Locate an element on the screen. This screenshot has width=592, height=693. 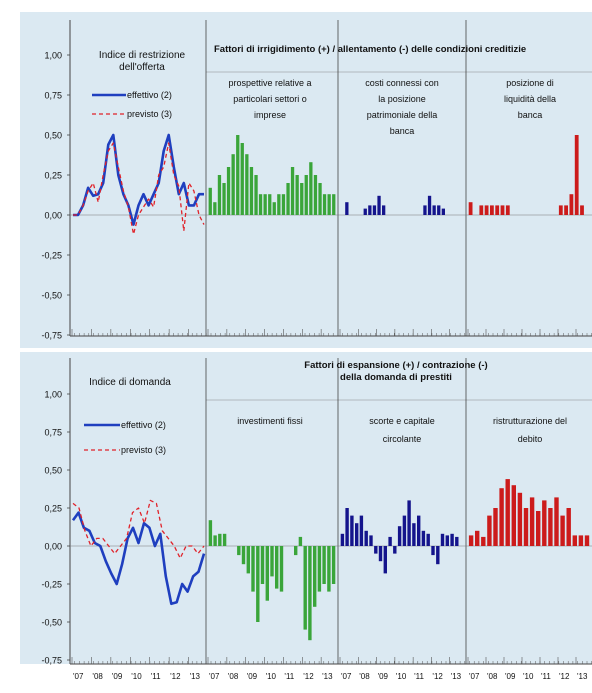
x-tick-label: '13 is located at coordinates (456, 676).